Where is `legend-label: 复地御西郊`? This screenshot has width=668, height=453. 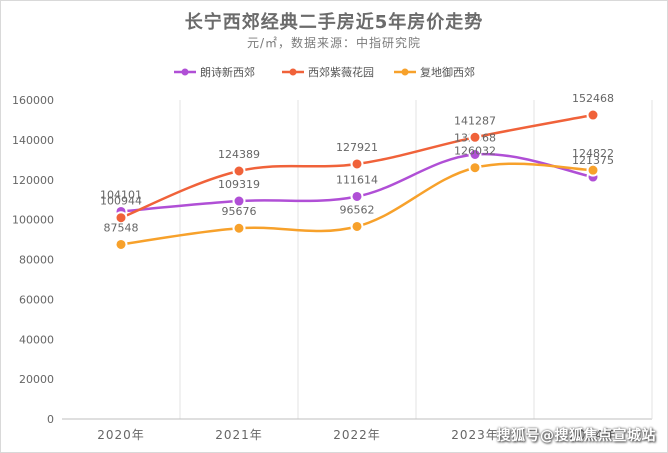 legend-label: 复地御西郊 is located at coordinates (447, 72).